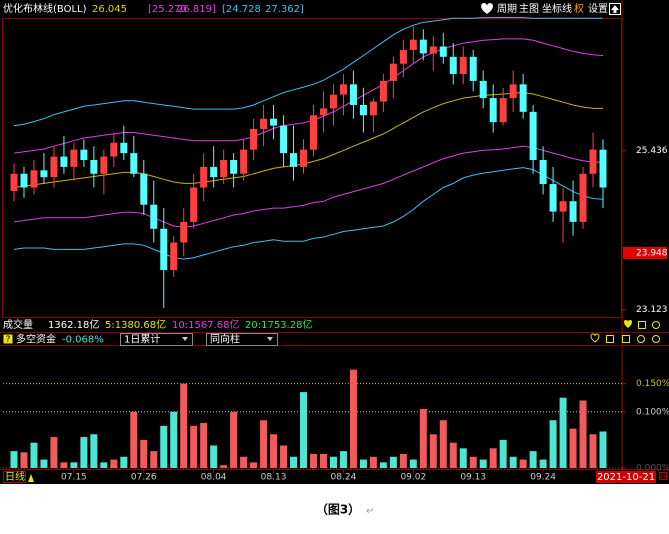 The image size is (669, 534). I want to click on indicator-value: 27.362], so click(284, 9).